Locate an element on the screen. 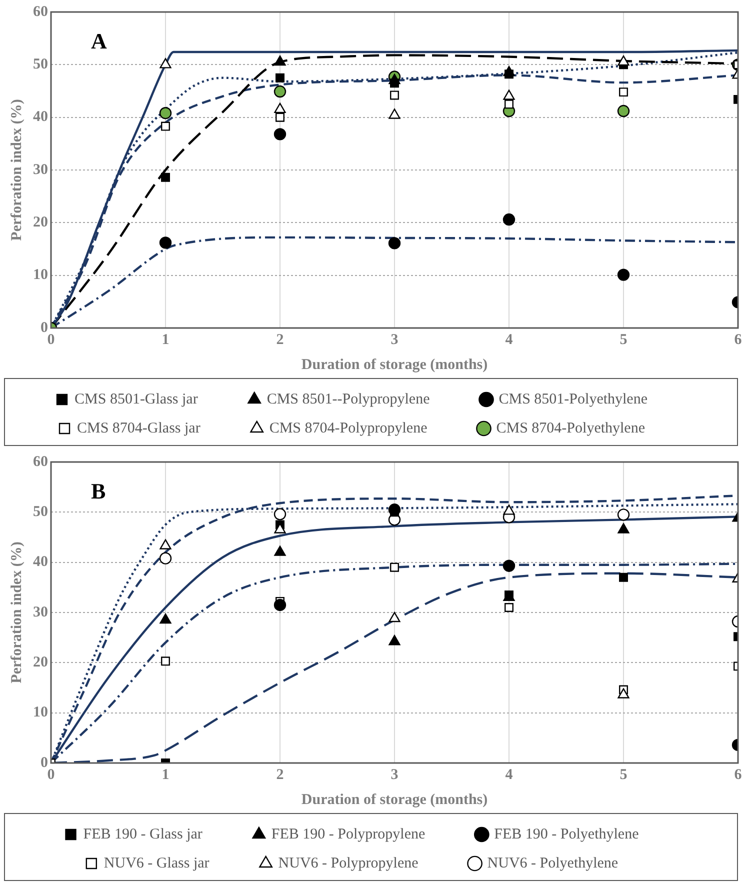 The width and height of the screenshot is (750, 885). legend-label: CMS 8501-Polyethylene is located at coordinates (591, 399).